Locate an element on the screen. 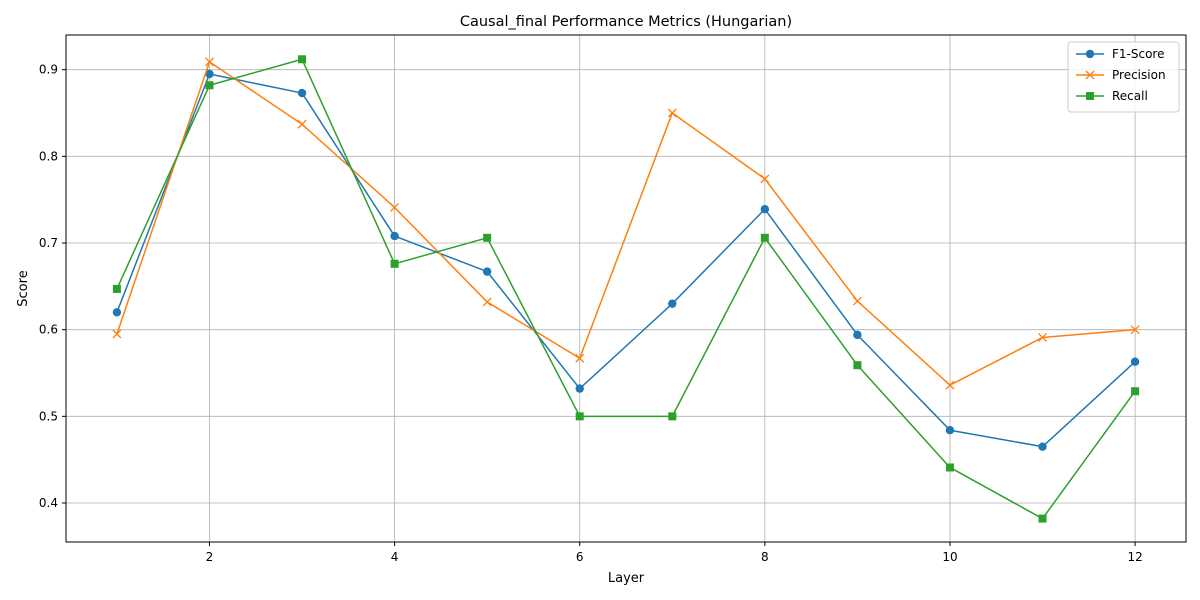 This screenshot has height=600, width=1200. y-tick-label: 0.6 is located at coordinates (48, 330).